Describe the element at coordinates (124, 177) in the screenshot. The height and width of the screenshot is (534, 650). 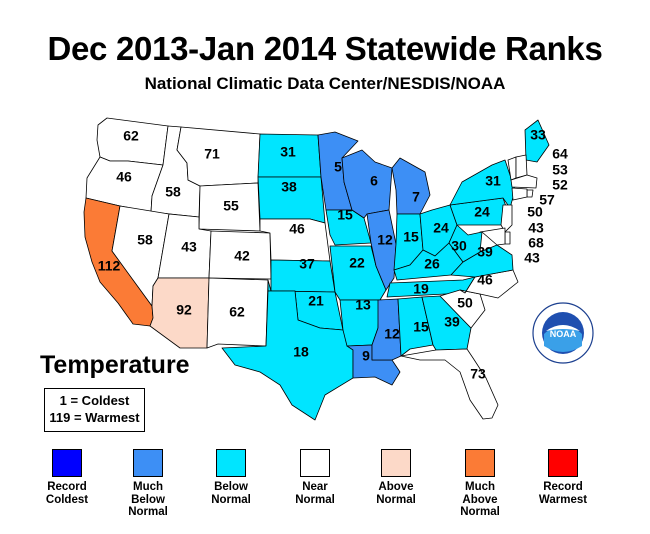
I see `rank-label-oregon: 46` at that location.